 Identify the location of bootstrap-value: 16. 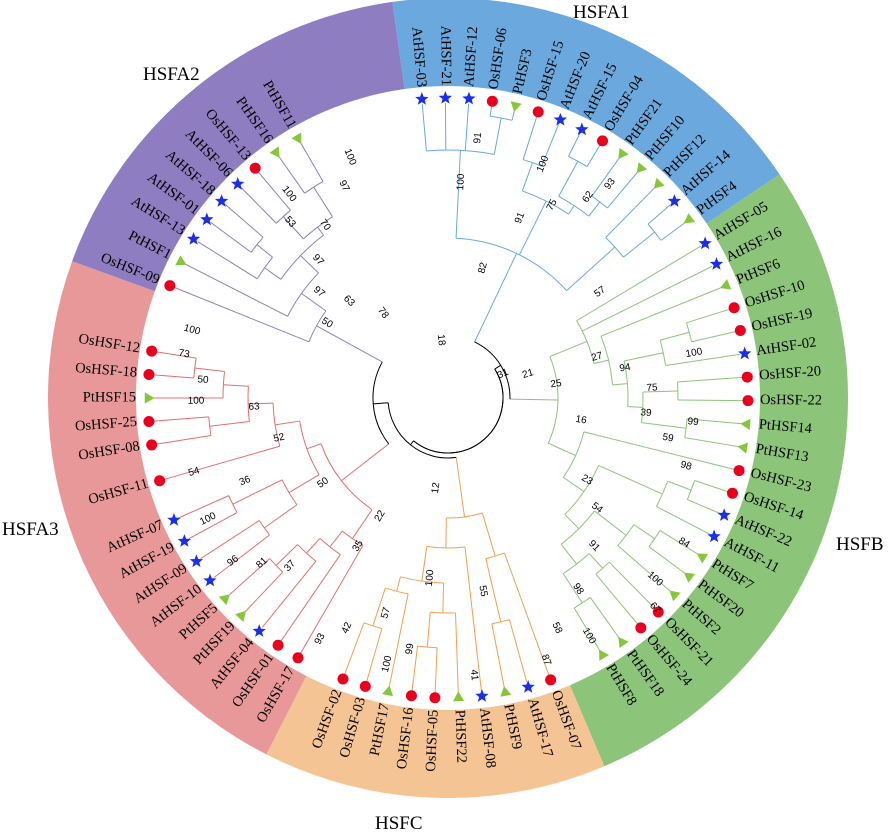
(581, 420).